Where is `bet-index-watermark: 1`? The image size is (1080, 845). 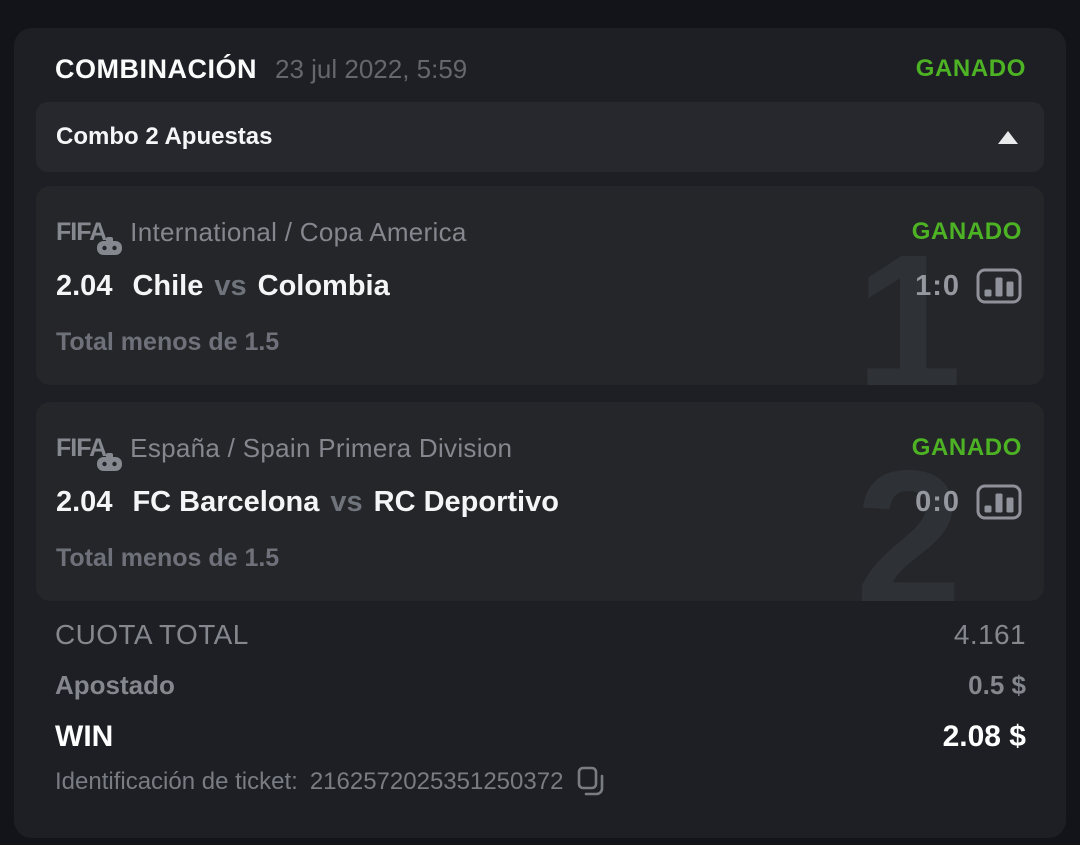 bet-index-watermark: 1 is located at coordinates (908, 300).